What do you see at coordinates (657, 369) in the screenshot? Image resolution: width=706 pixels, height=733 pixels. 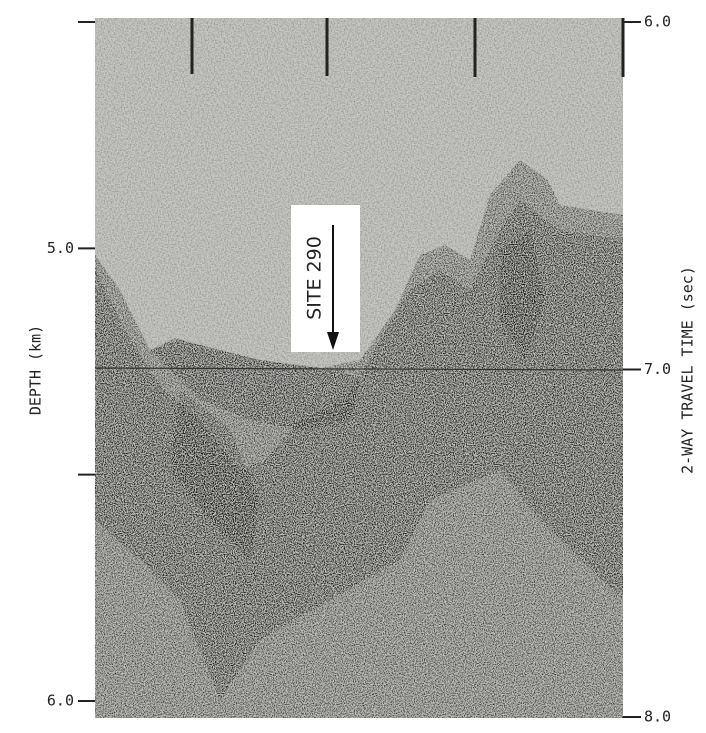 I see `y2-tick-label: 7.0` at bounding box center [657, 369].